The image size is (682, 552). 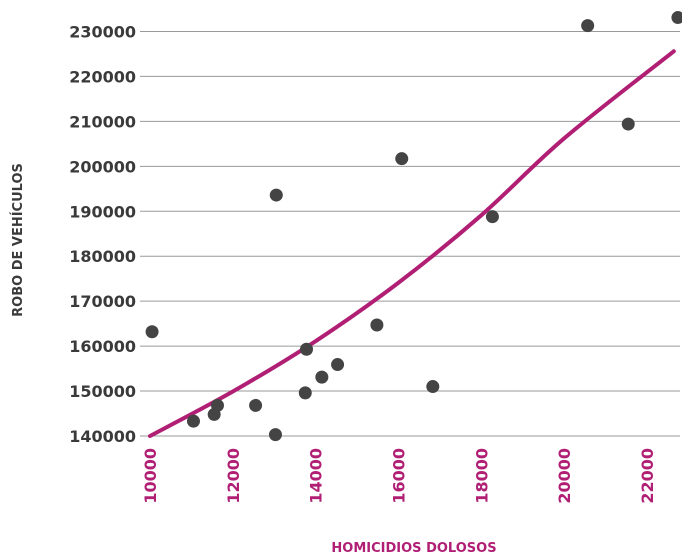 What do you see at coordinates (316, 476) in the screenshot?
I see `x-tick-label: 14000` at bounding box center [316, 476].